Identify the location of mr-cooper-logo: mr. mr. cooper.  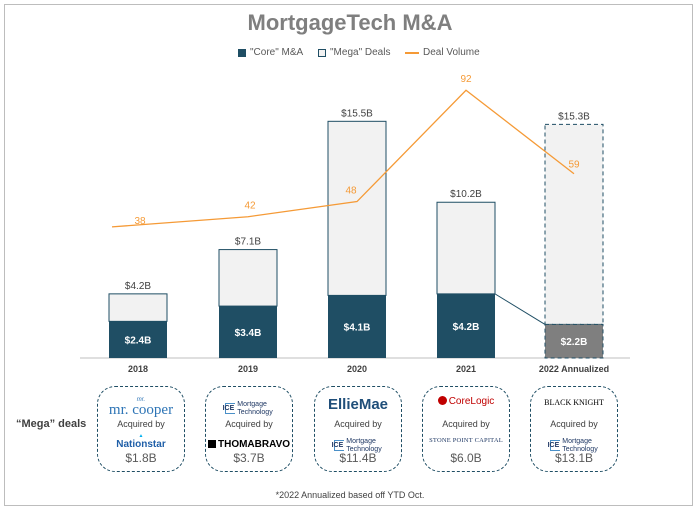
(141, 406).